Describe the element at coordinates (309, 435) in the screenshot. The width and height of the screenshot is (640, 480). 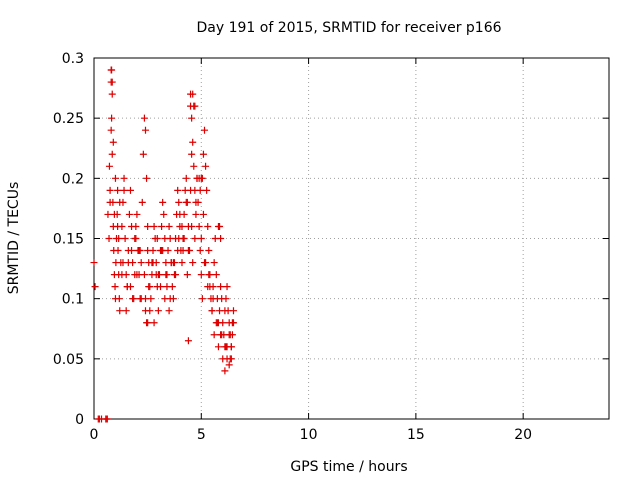
I see `x-tick-label: 10` at that location.